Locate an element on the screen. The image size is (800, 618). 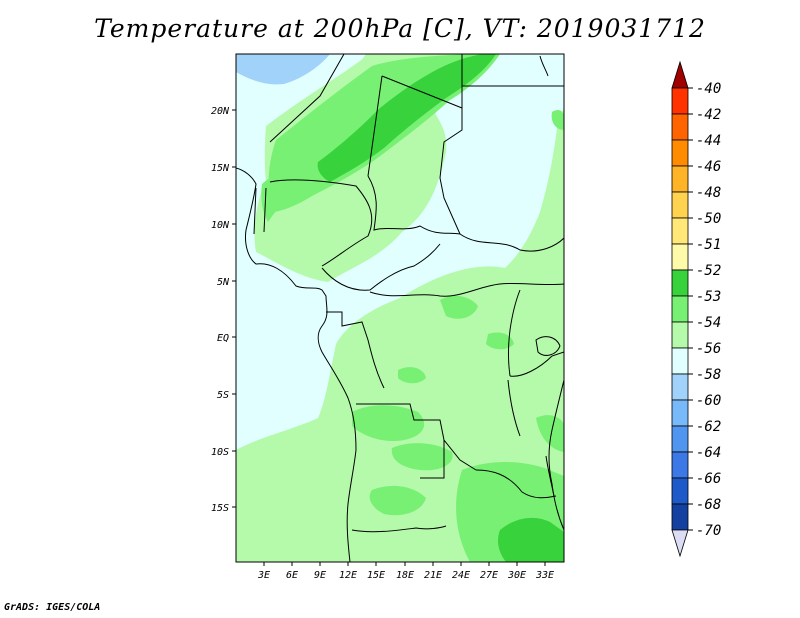
border-congo-gabon is located at coordinates (355, 350).